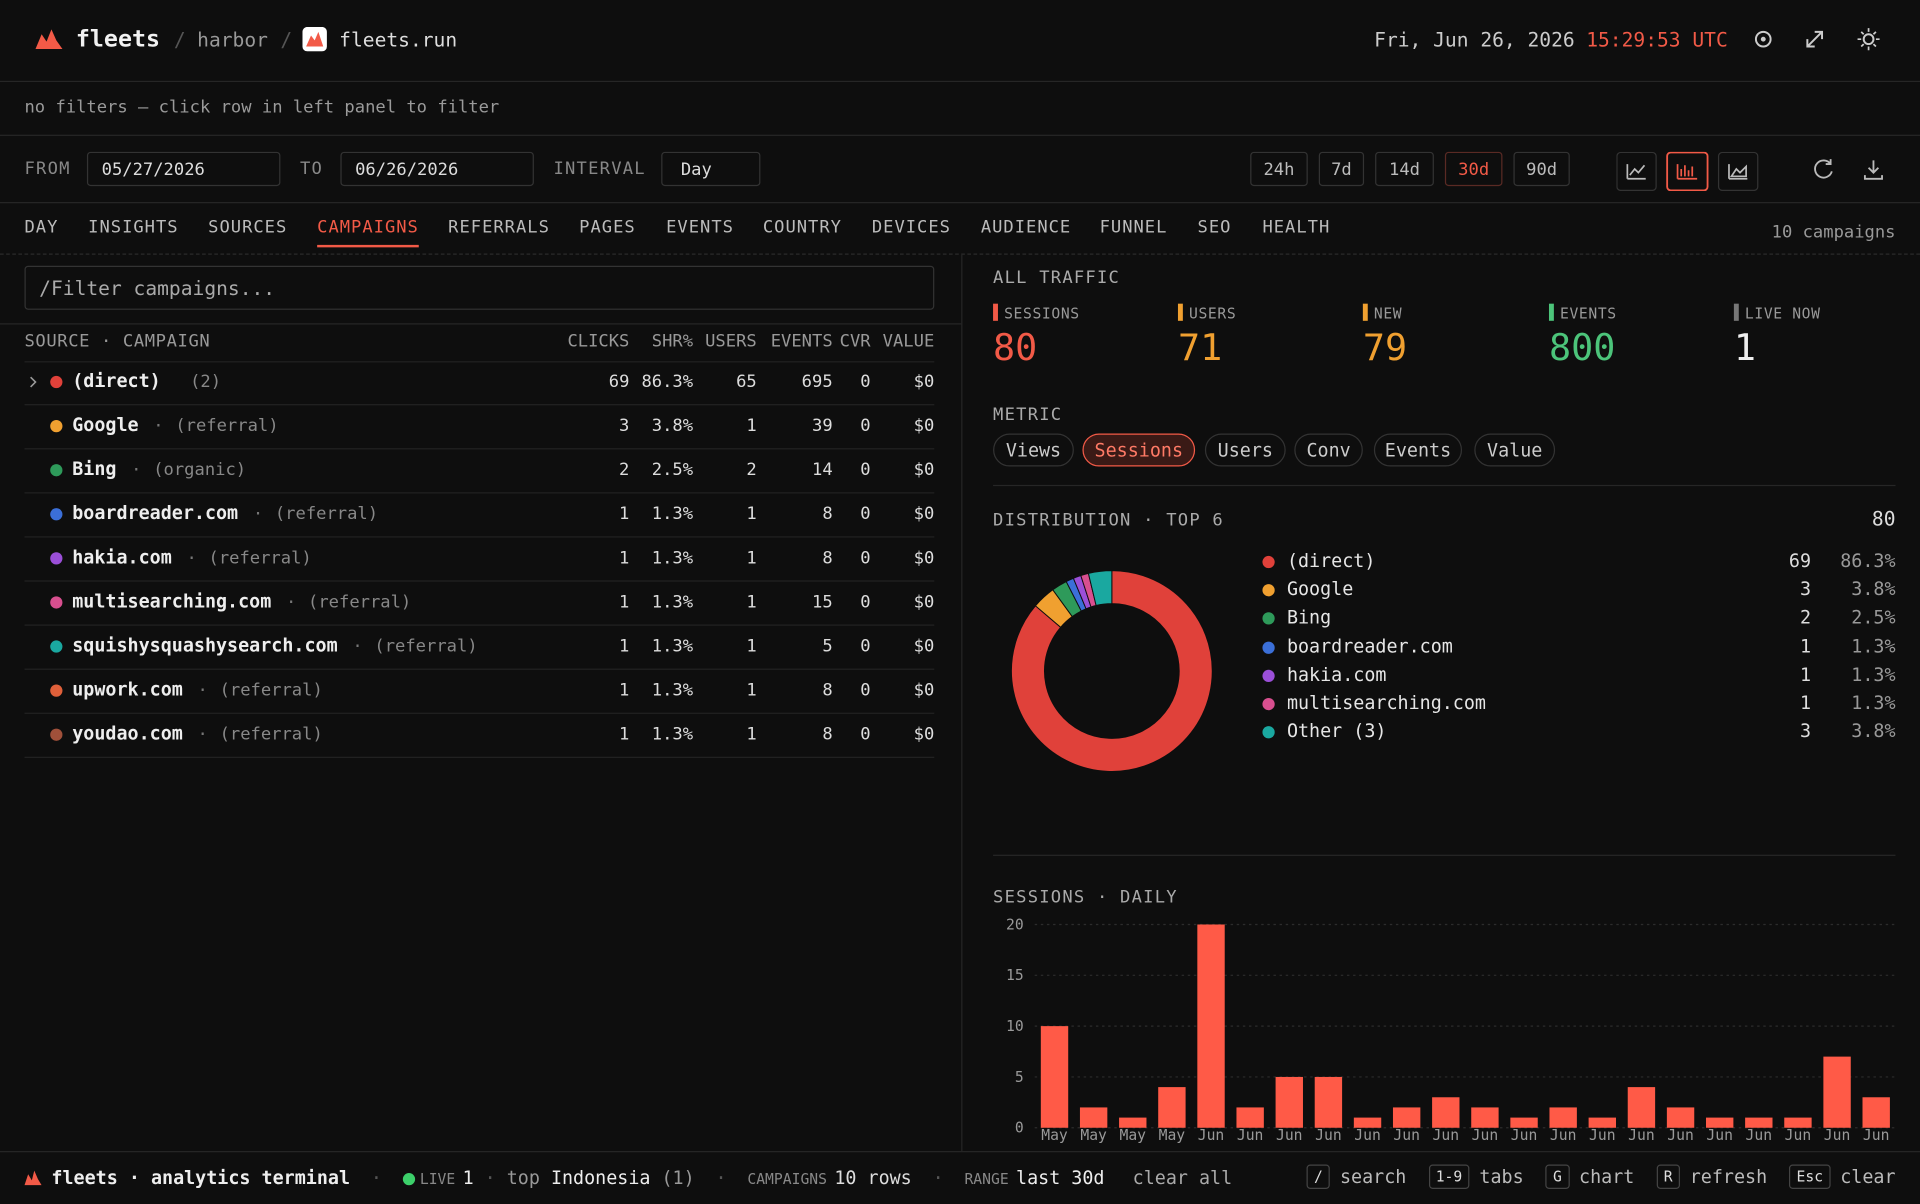  I want to click on brand: fleets, so click(117, 39).